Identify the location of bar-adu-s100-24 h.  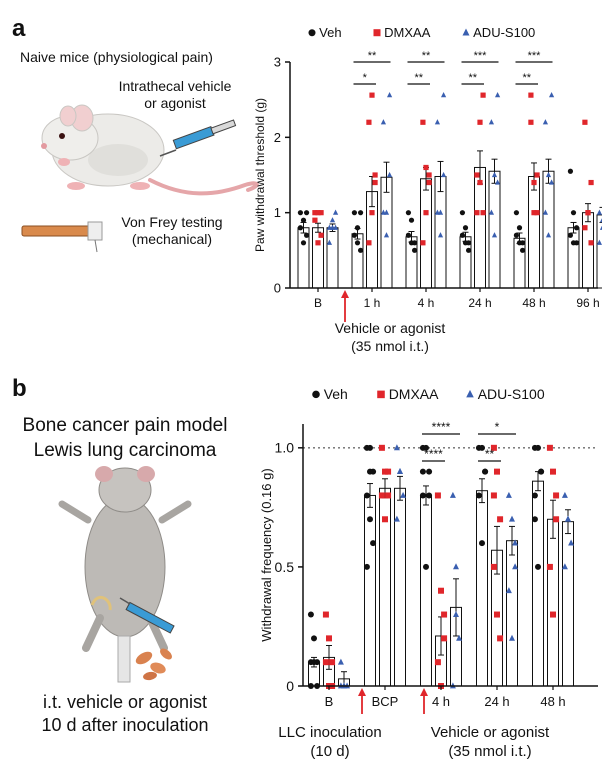
(512, 613).